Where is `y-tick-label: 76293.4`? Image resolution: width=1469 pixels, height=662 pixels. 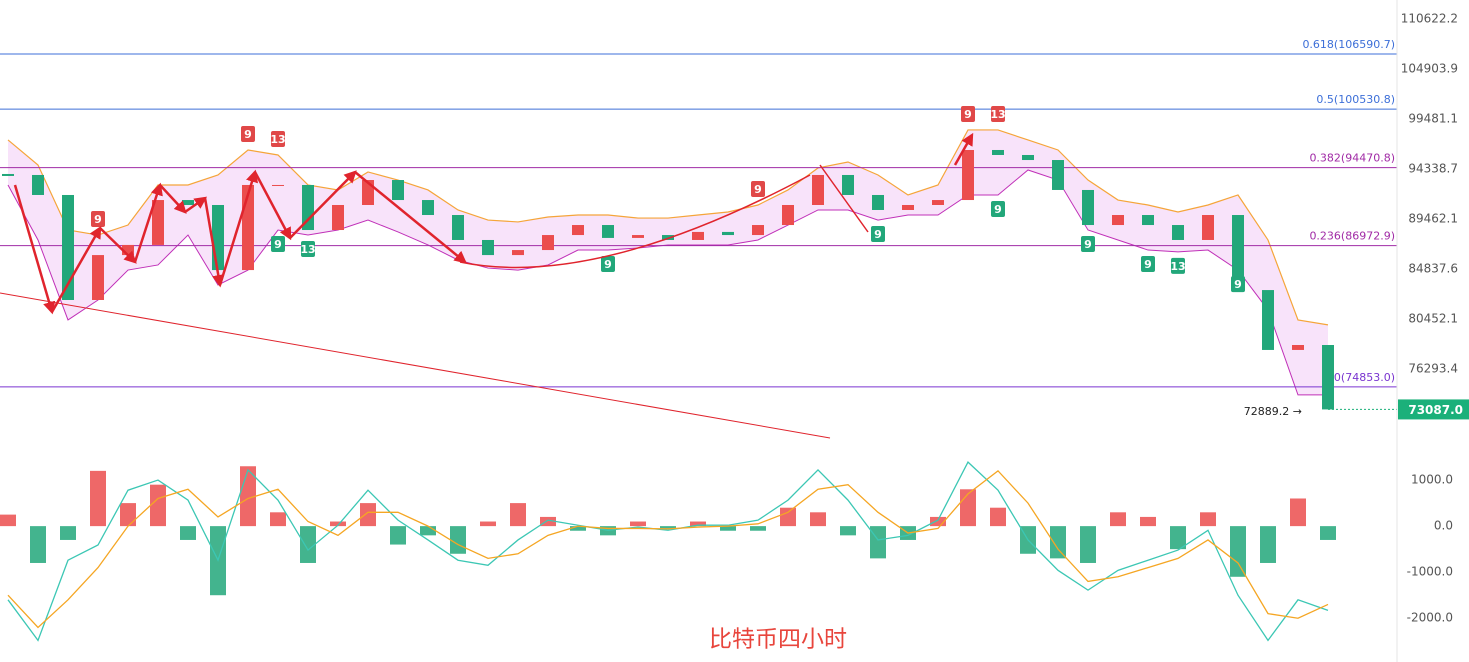
y-tick-label: 76293.4 is located at coordinates (1433, 368).